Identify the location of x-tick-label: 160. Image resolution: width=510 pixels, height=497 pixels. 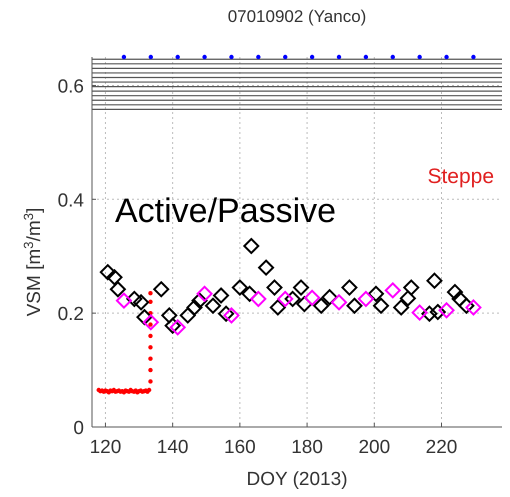
(240, 447).